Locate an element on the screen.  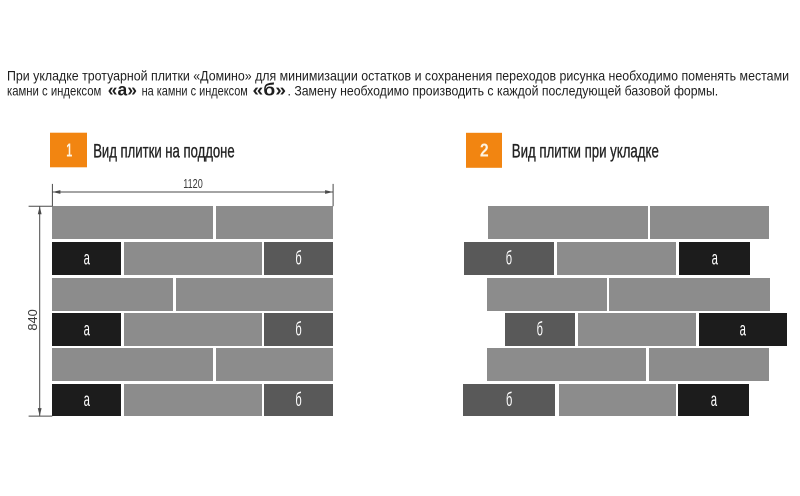
svg-text: «а» is located at coordinates (122, 89).